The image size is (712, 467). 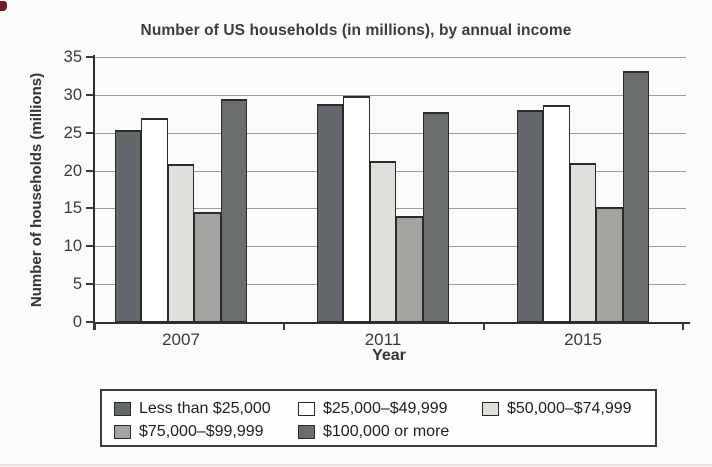 I want to click on y-tick-label: 0, so click(x=77, y=322).